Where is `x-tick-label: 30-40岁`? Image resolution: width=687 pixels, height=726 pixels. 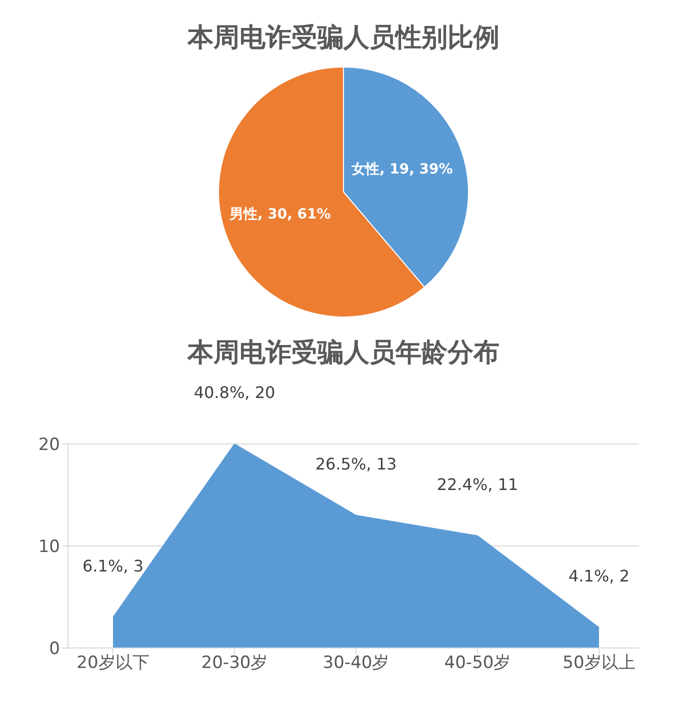 x-tick-label: 30-40岁 is located at coordinates (356, 663).